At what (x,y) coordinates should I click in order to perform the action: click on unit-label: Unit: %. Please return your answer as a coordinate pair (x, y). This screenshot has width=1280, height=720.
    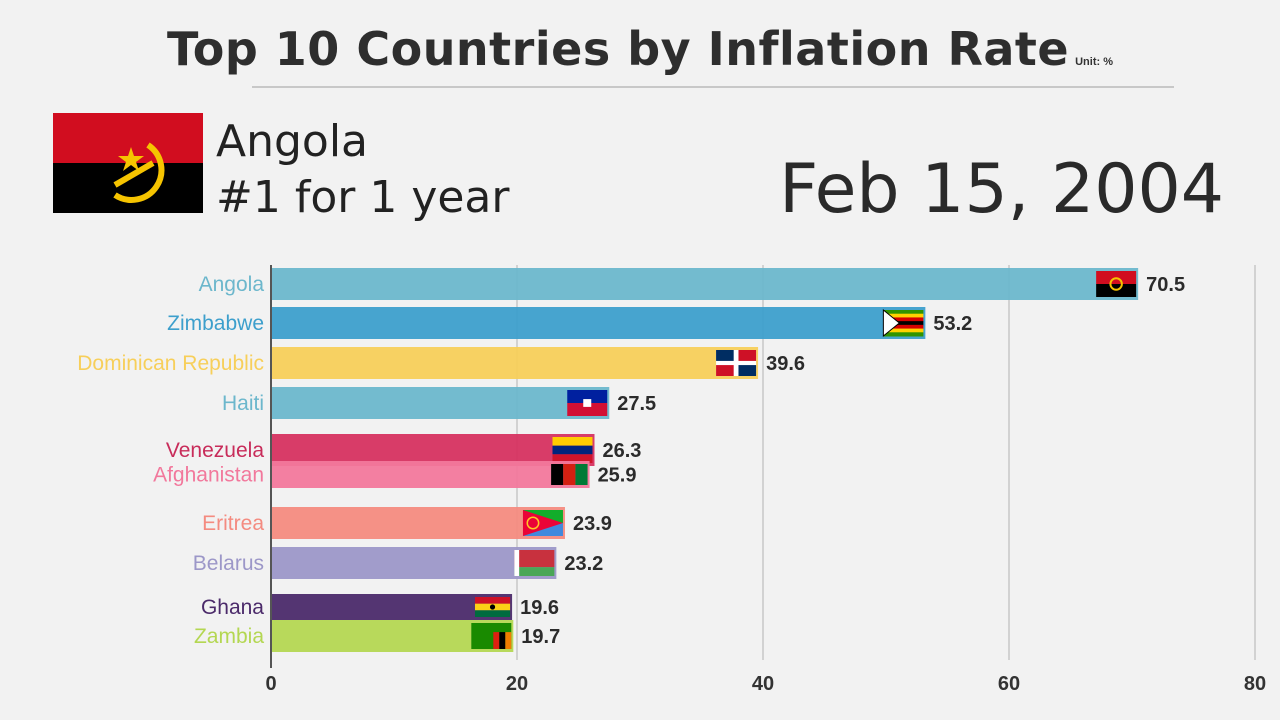
    Looking at the image, I should click on (1094, 62).